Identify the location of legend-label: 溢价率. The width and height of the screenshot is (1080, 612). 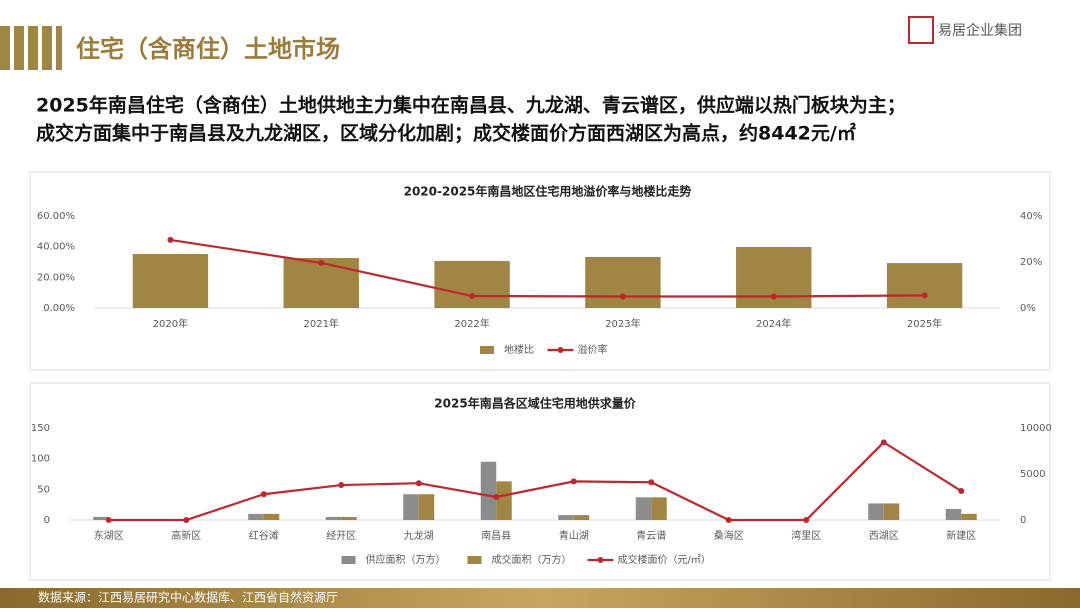
(593, 349).